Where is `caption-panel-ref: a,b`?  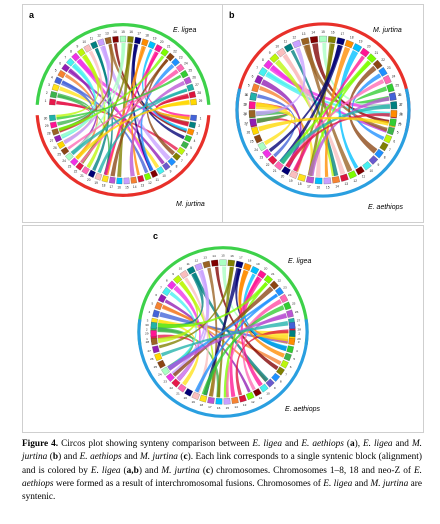 caption-panel-ref: a,b is located at coordinates (132, 470).